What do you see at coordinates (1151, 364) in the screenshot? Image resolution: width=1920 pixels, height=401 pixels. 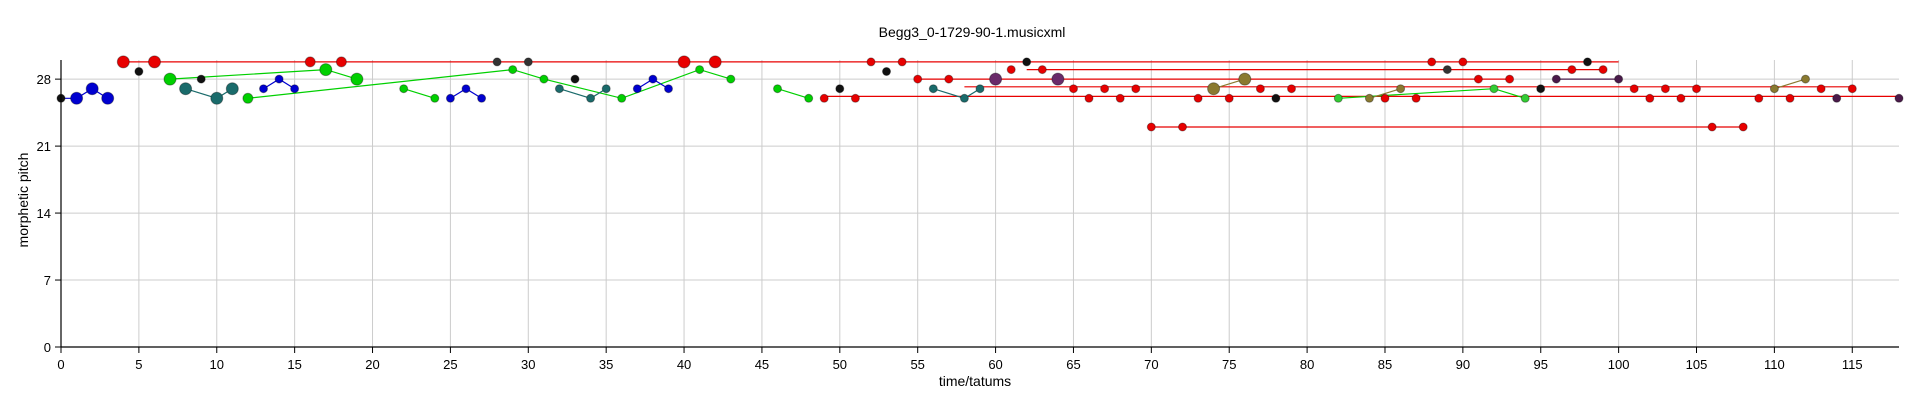 I see `x-tick-label: 70` at bounding box center [1151, 364].